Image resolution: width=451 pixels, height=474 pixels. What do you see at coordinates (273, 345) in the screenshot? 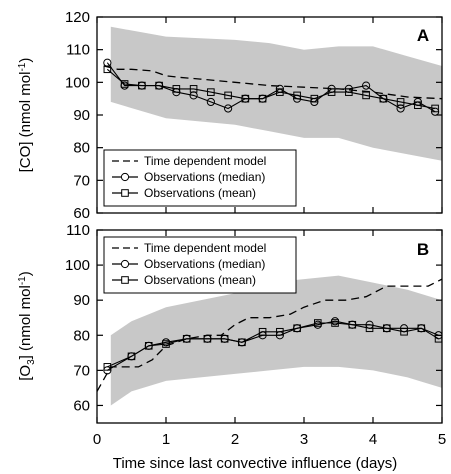
I see `panel-b-series-mean-line` at bounding box center [273, 345].